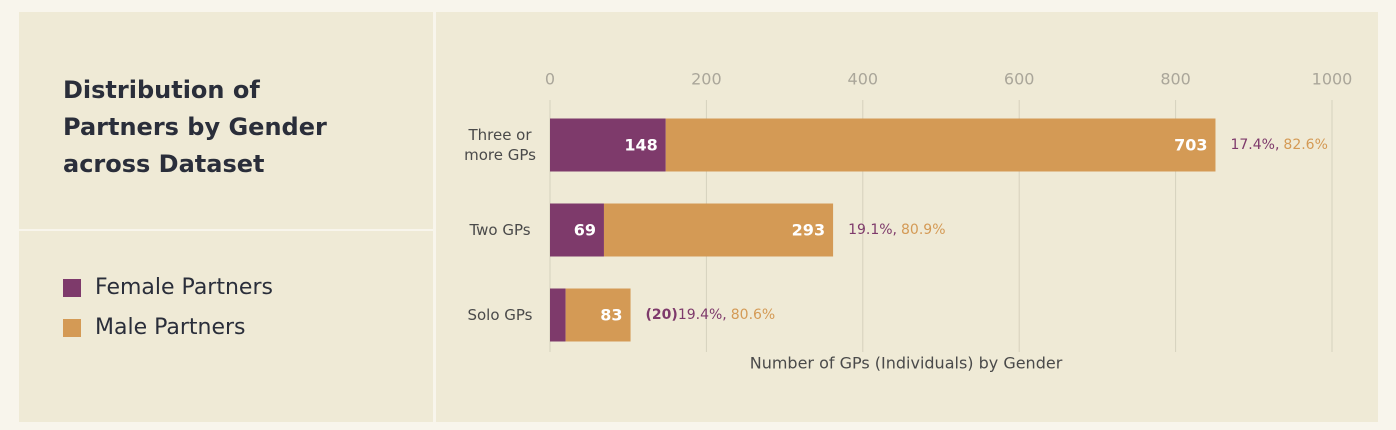 The image size is (1396, 430). What do you see at coordinates (1305, 145) in the screenshot?
I see `share-label: 82.6%` at bounding box center [1305, 145].